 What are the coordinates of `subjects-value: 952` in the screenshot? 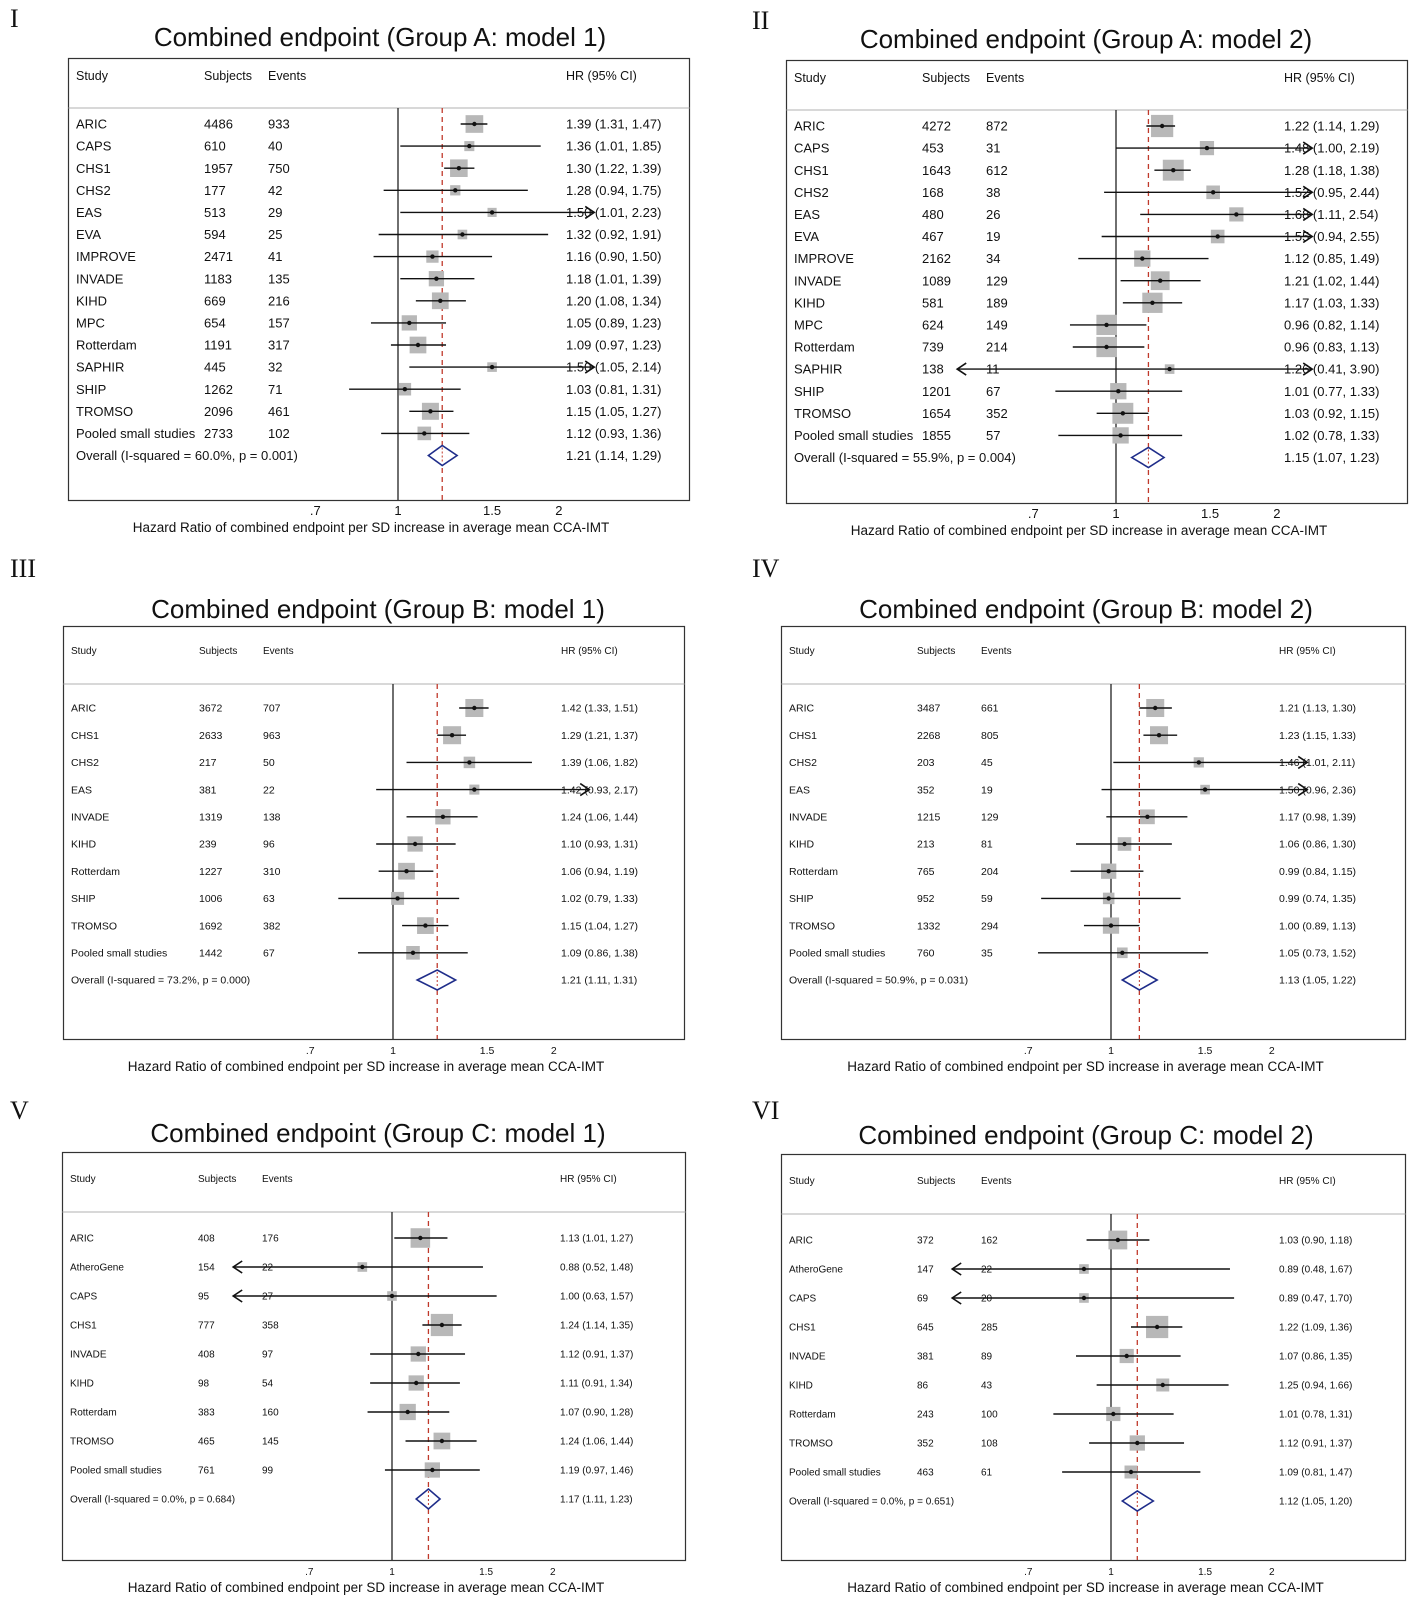 It's located at (926, 899).